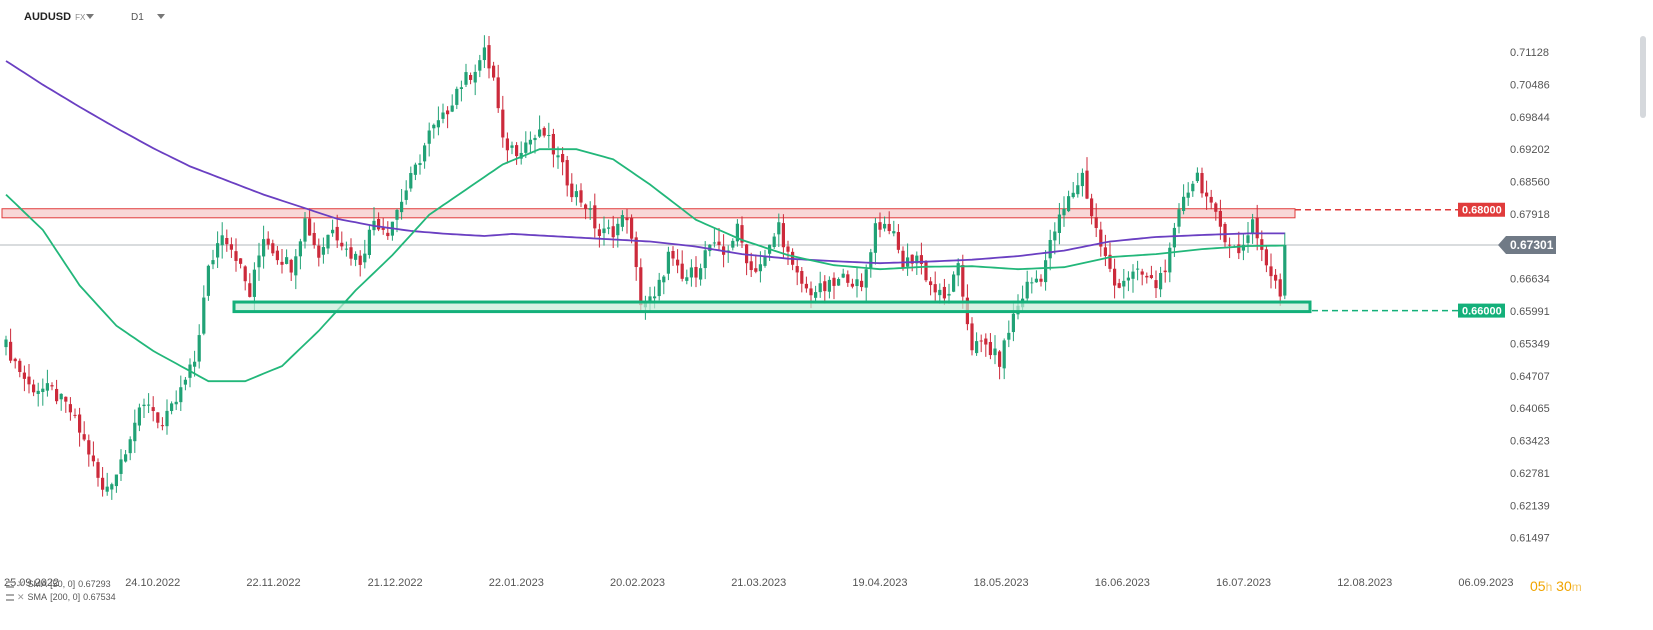  I want to click on resistance-zone, so click(648, 213).